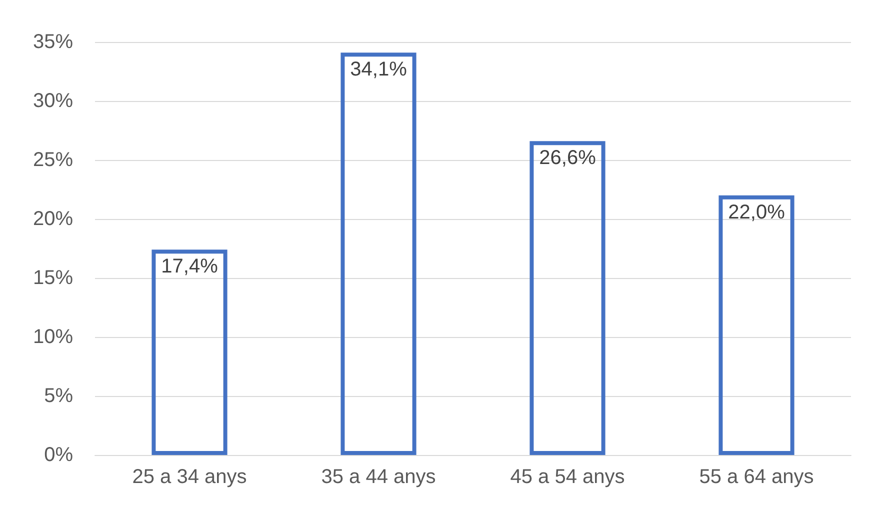 The height and width of the screenshot is (506, 871). Describe the element at coordinates (378, 477) in the screenshot. I see `x-tick-label: 35 a 44 anys` at that location.